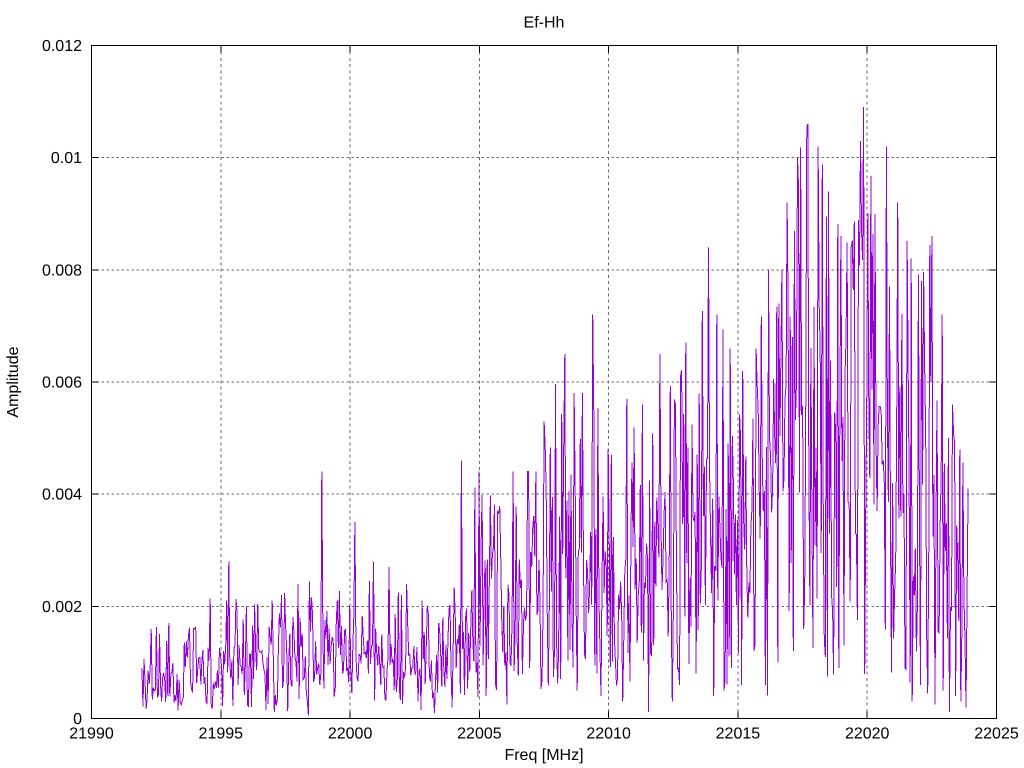 The width and height of the screenshot is (1024, 768). I want to click on svg-text: 22000, so click(350, 734).